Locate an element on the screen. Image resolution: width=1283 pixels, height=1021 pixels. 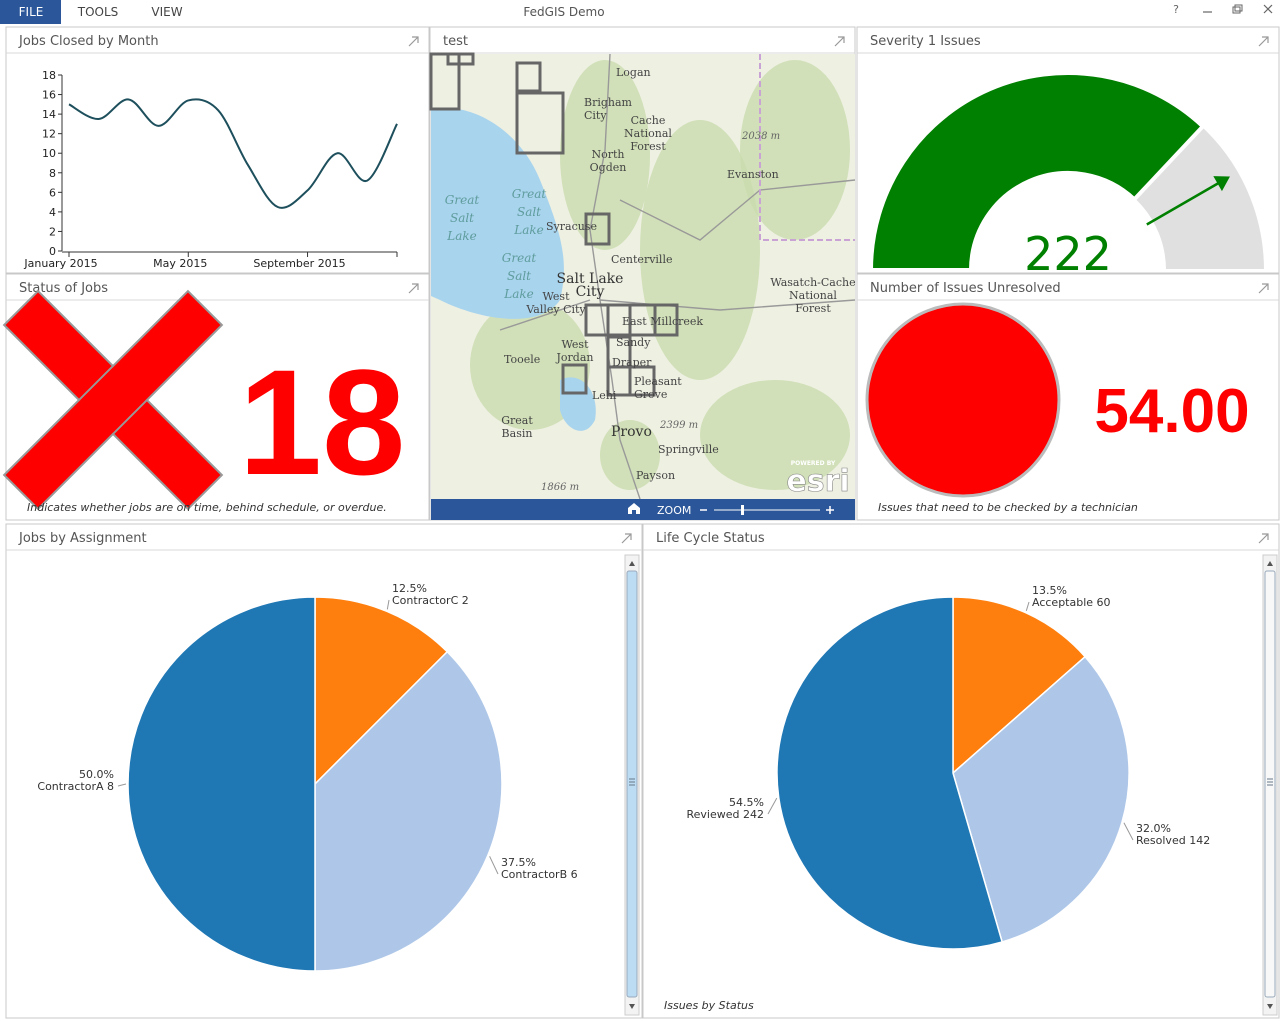
pie-value: 2 is located at coordinates (465, 600).